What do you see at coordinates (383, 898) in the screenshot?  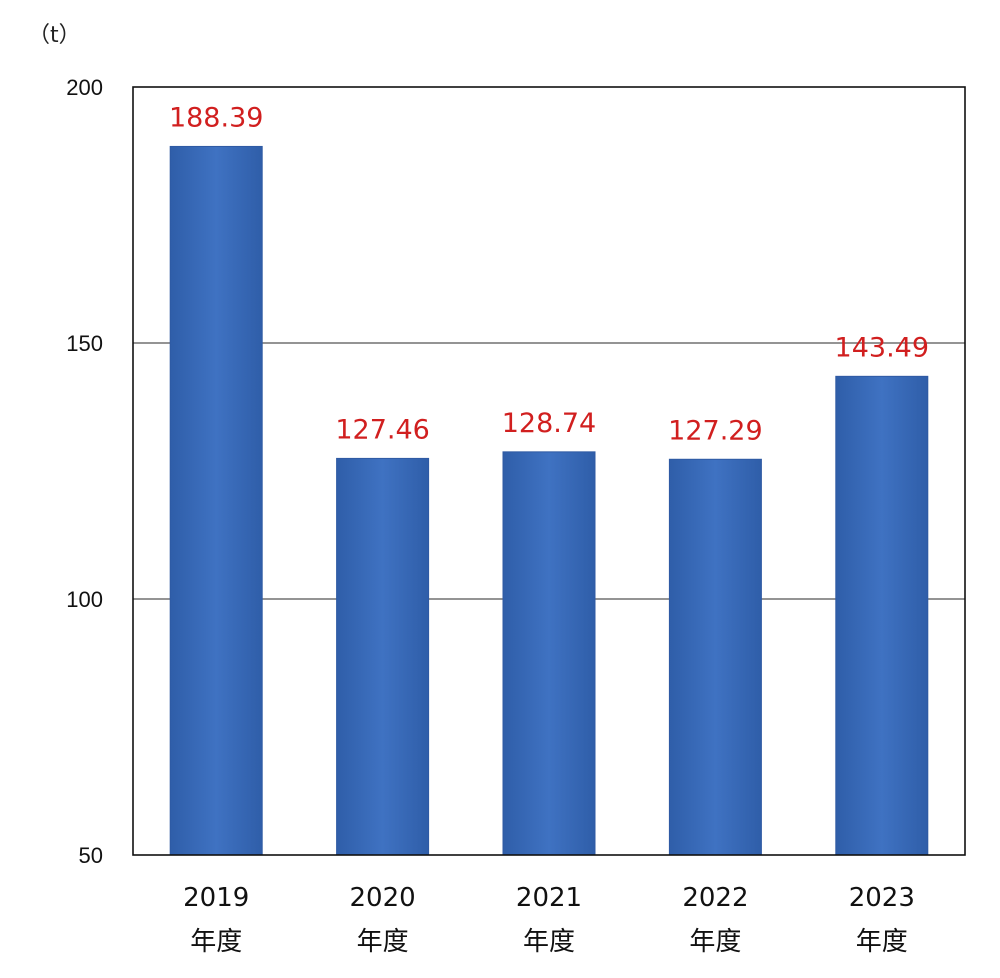 I see `x-category-label: 2020` at bounding box center [383, 898].